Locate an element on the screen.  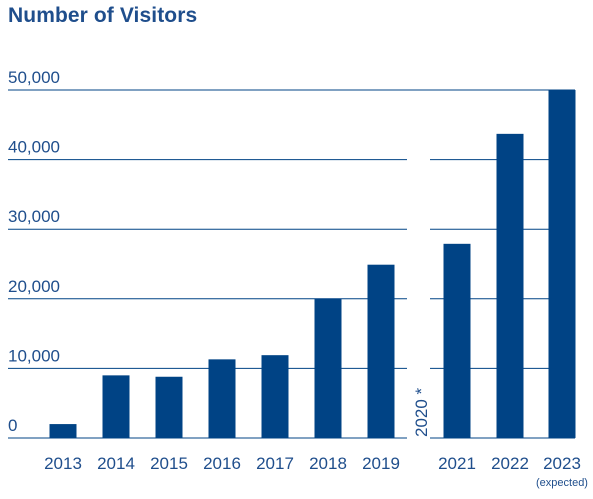
x-tick-label: 2013 is located at coordinates (63, 463).